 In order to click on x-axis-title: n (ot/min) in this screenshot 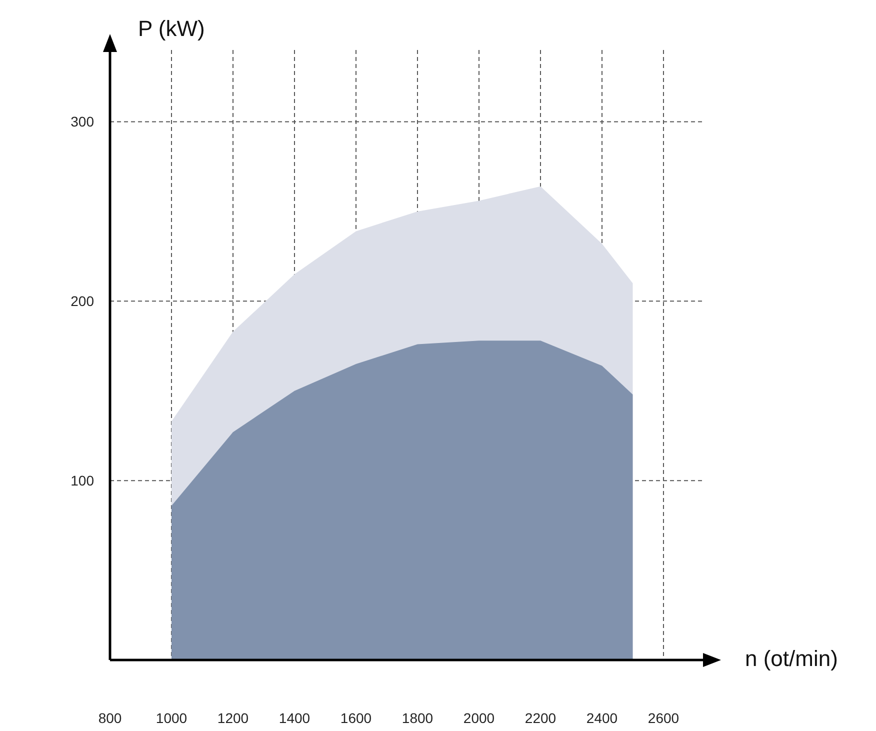, I will do `click(791, 659)`.